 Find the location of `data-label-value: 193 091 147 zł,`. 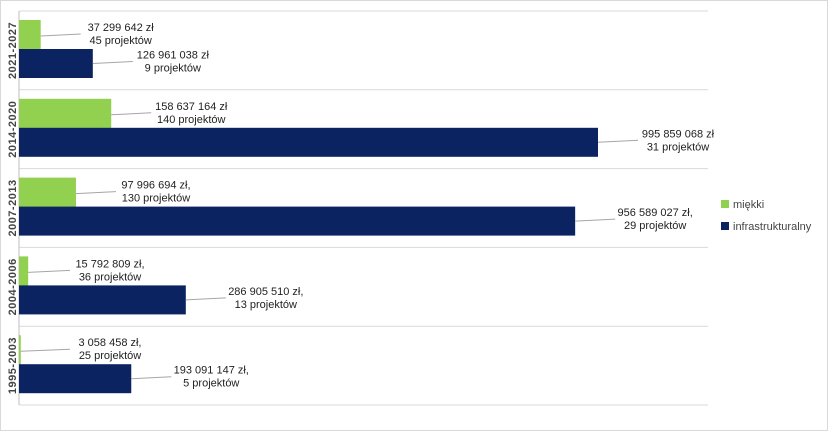

data-label-value: 193 091 147 zł, is located at coordinates (211, 371).